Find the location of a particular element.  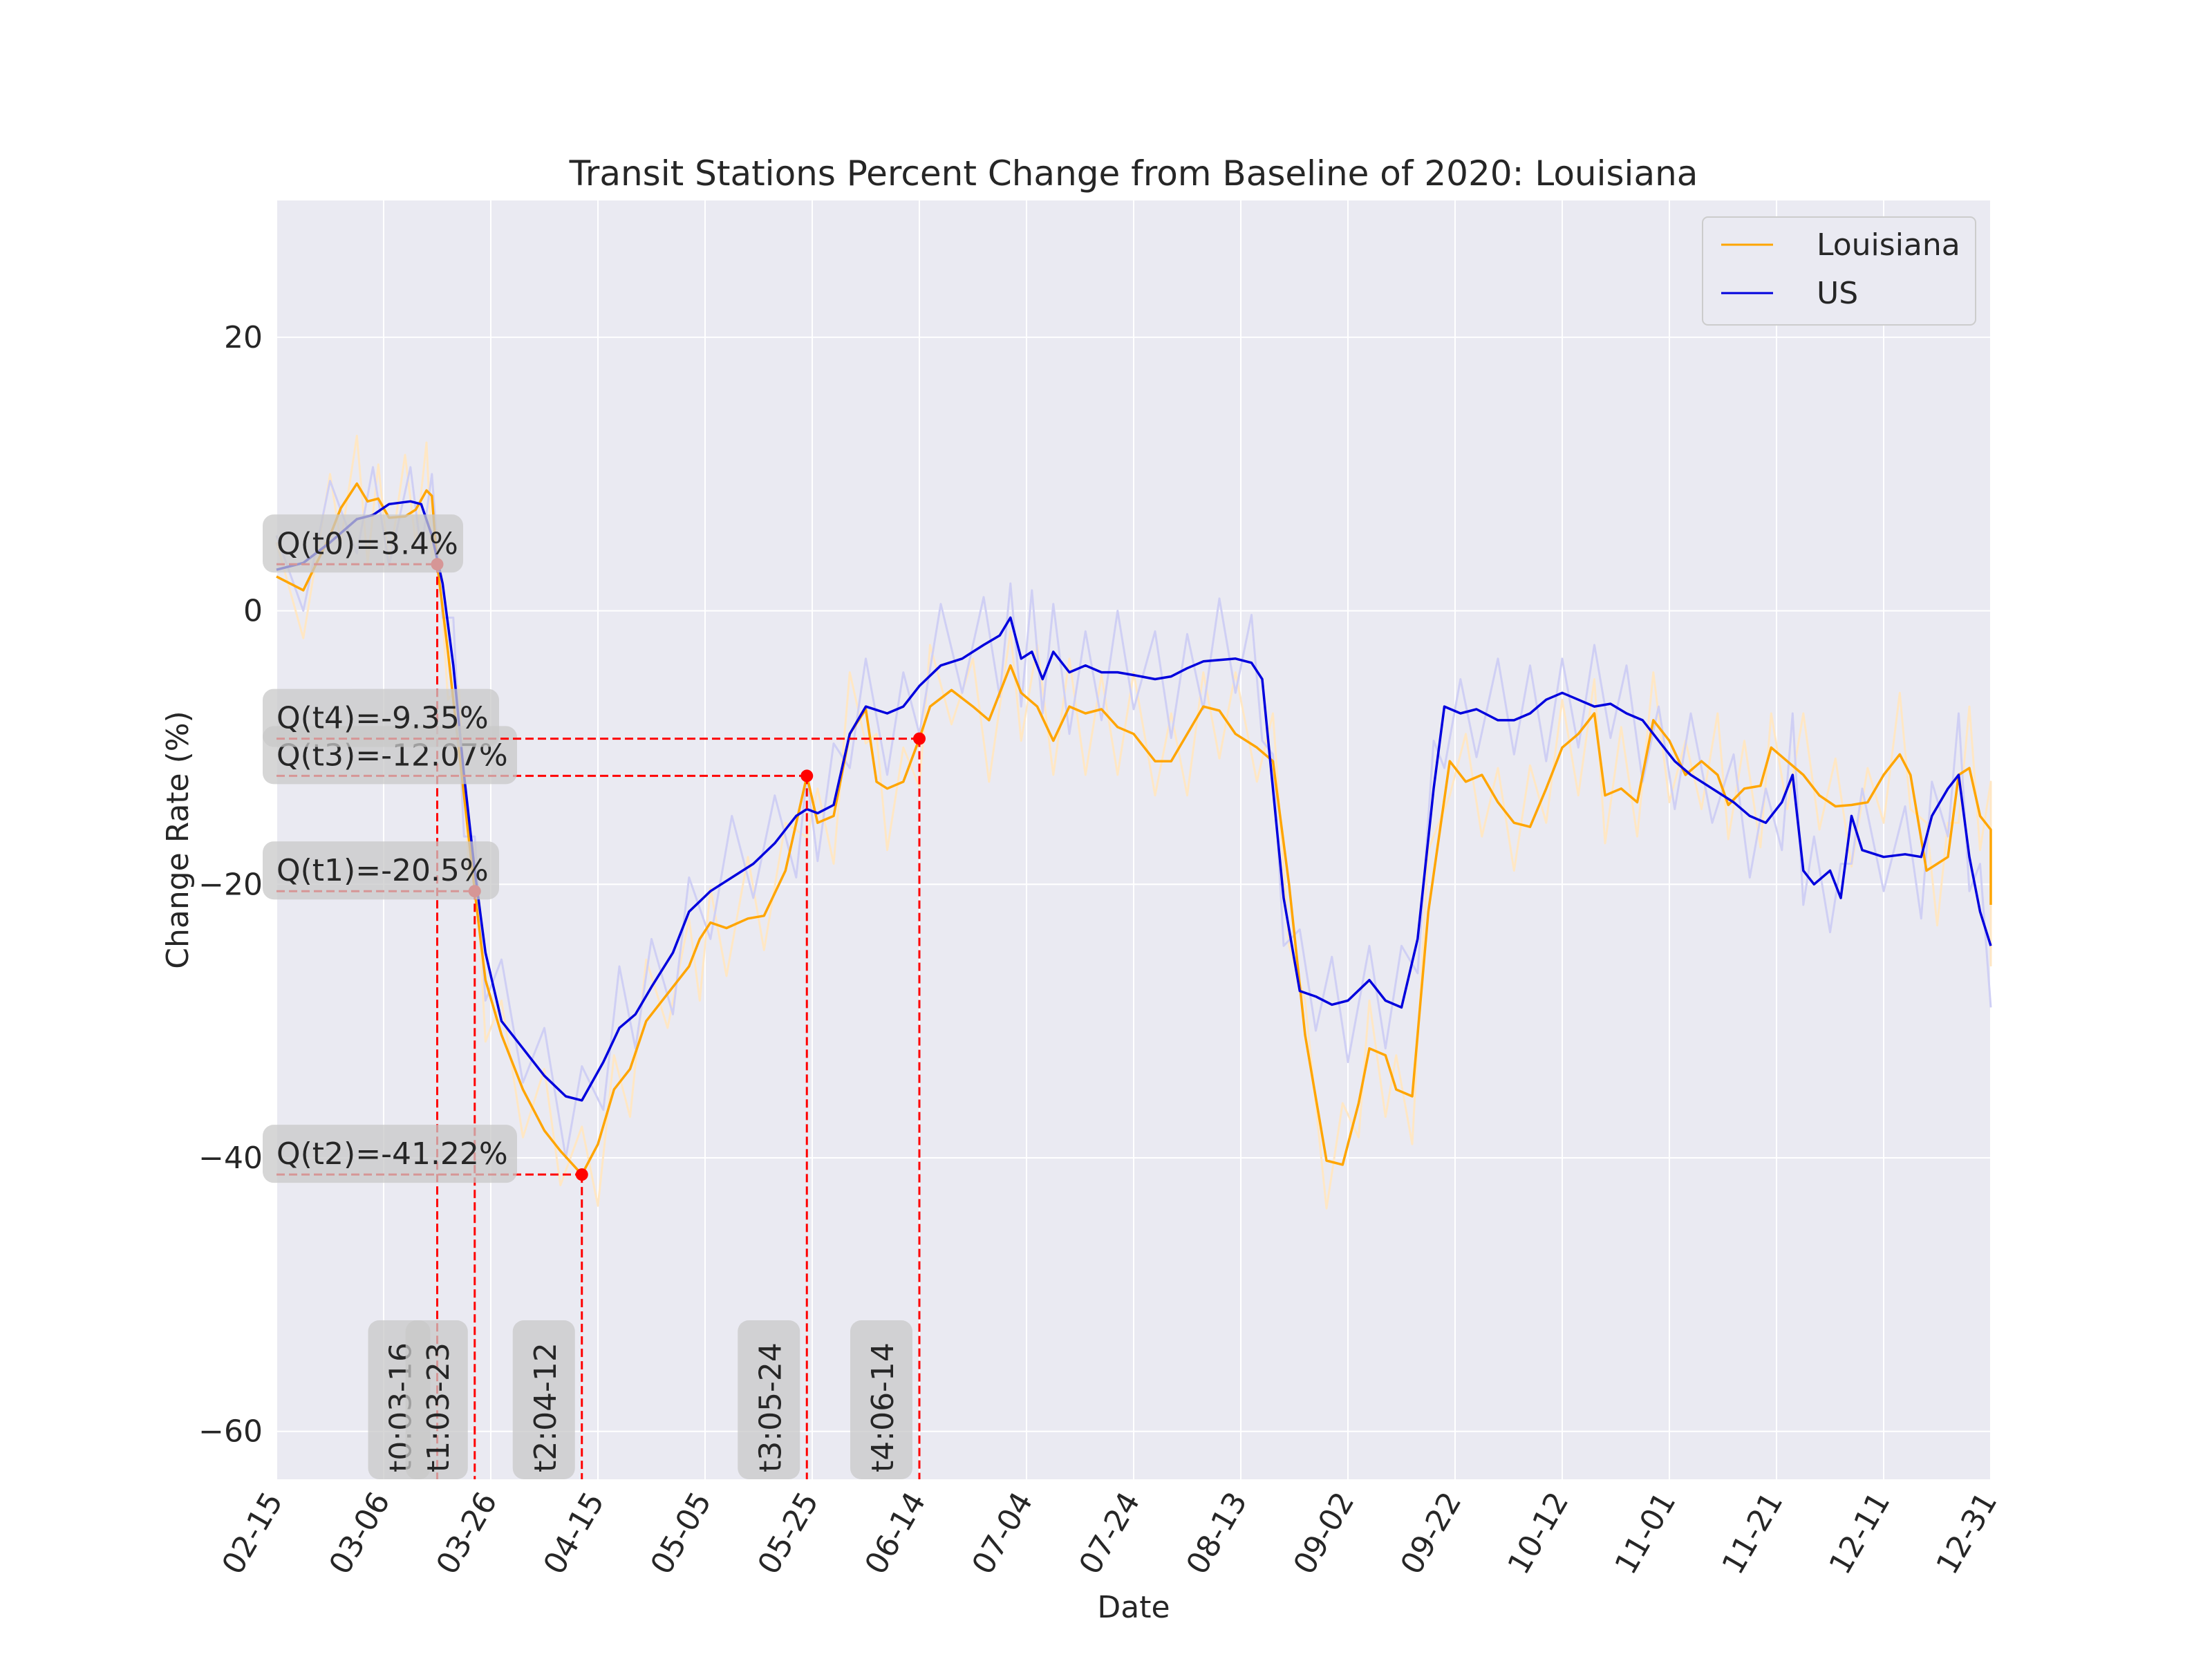

y-tick-label: −40 is located at coordinates (231, 1159).